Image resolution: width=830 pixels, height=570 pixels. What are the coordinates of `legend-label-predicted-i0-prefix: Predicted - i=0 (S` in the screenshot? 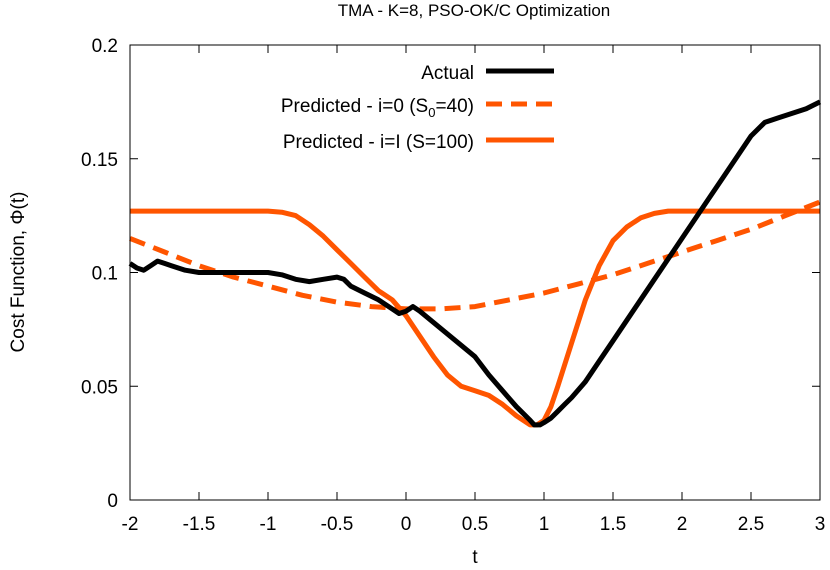 It's located at (354, 106).